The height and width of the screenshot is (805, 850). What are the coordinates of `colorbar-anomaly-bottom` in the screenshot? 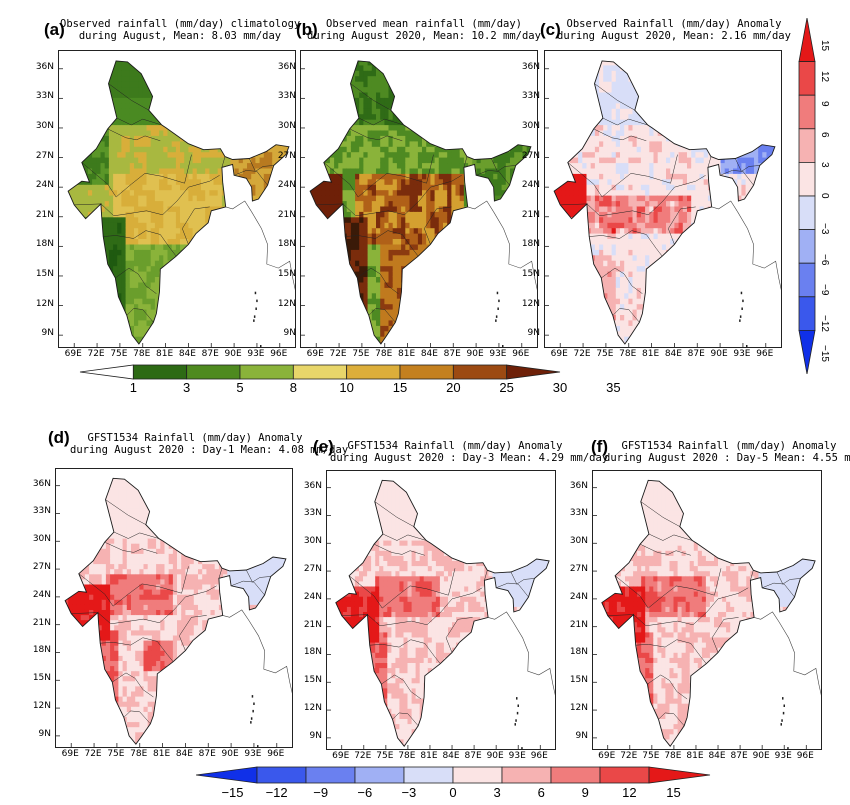 It's located at (453, 777).